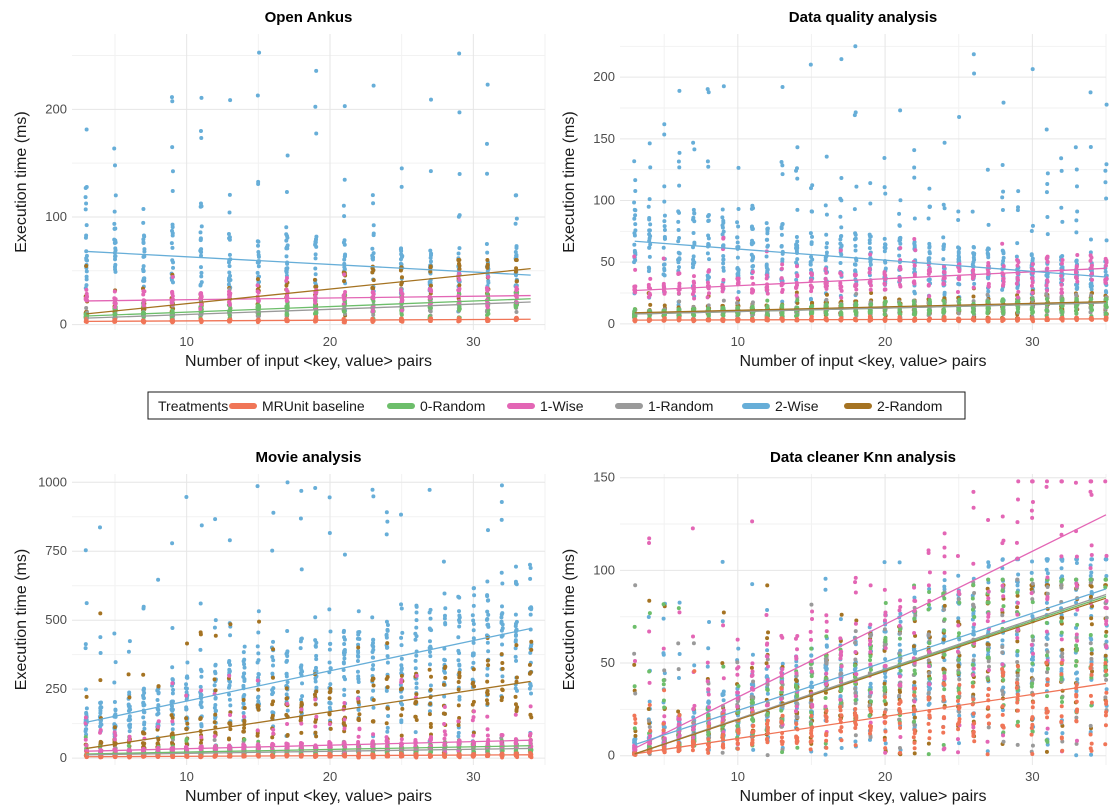 The image size is (1113, 811). What do you see at coordinates (611, 323) in the screenshot?
I see `y-tick-label: 0` at bounding box center [611, 323].